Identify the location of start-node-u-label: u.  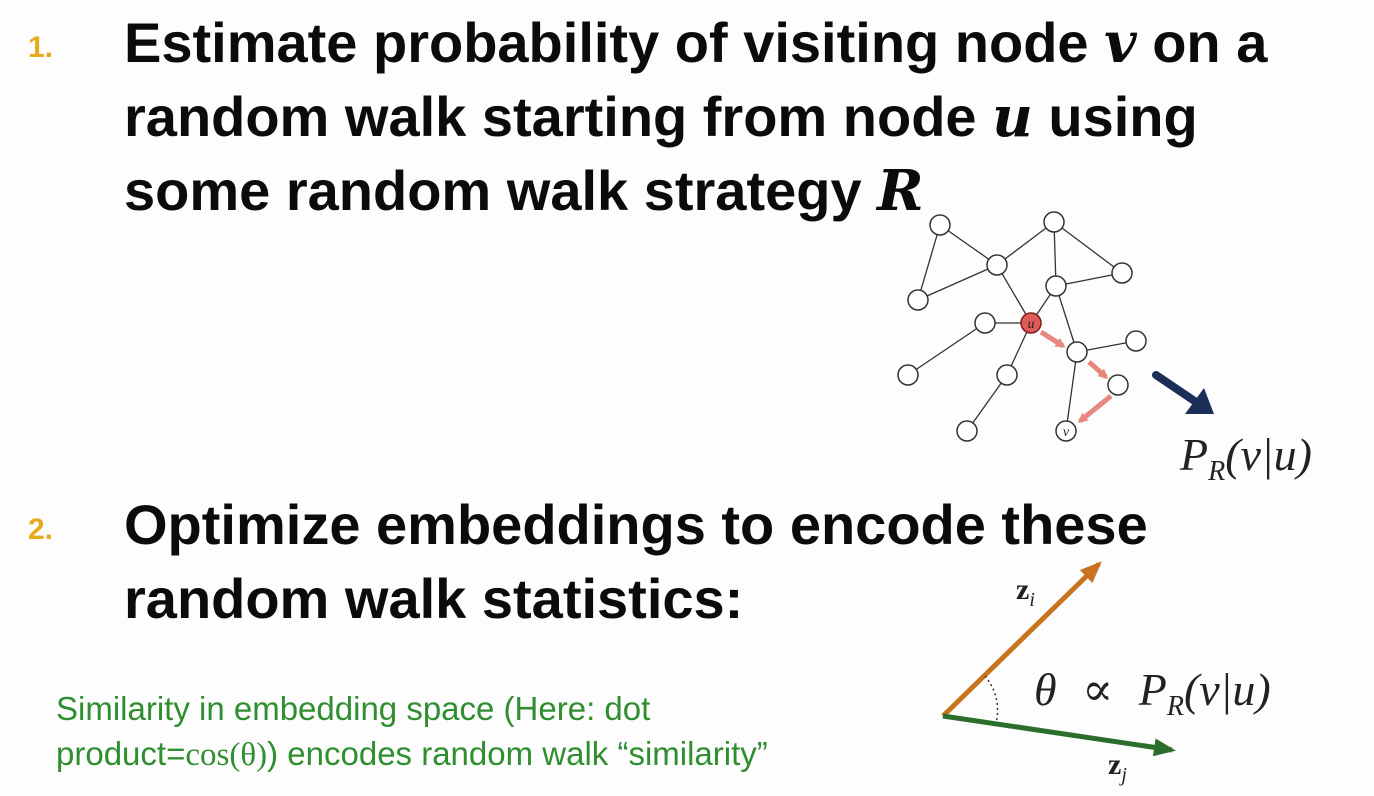
(1031, 324).